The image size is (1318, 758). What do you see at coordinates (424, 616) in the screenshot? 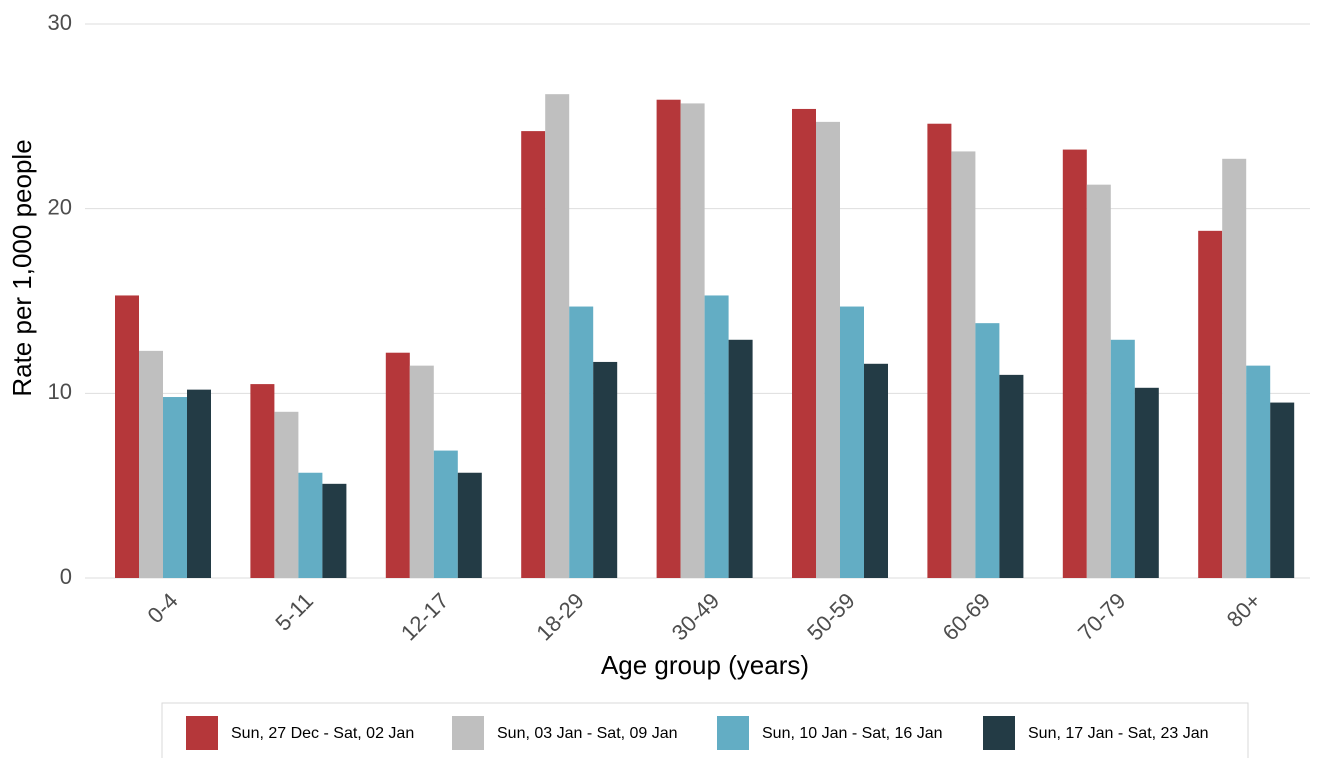
I see `x-tick-label: 12-17` at bounding box center [424, 616].